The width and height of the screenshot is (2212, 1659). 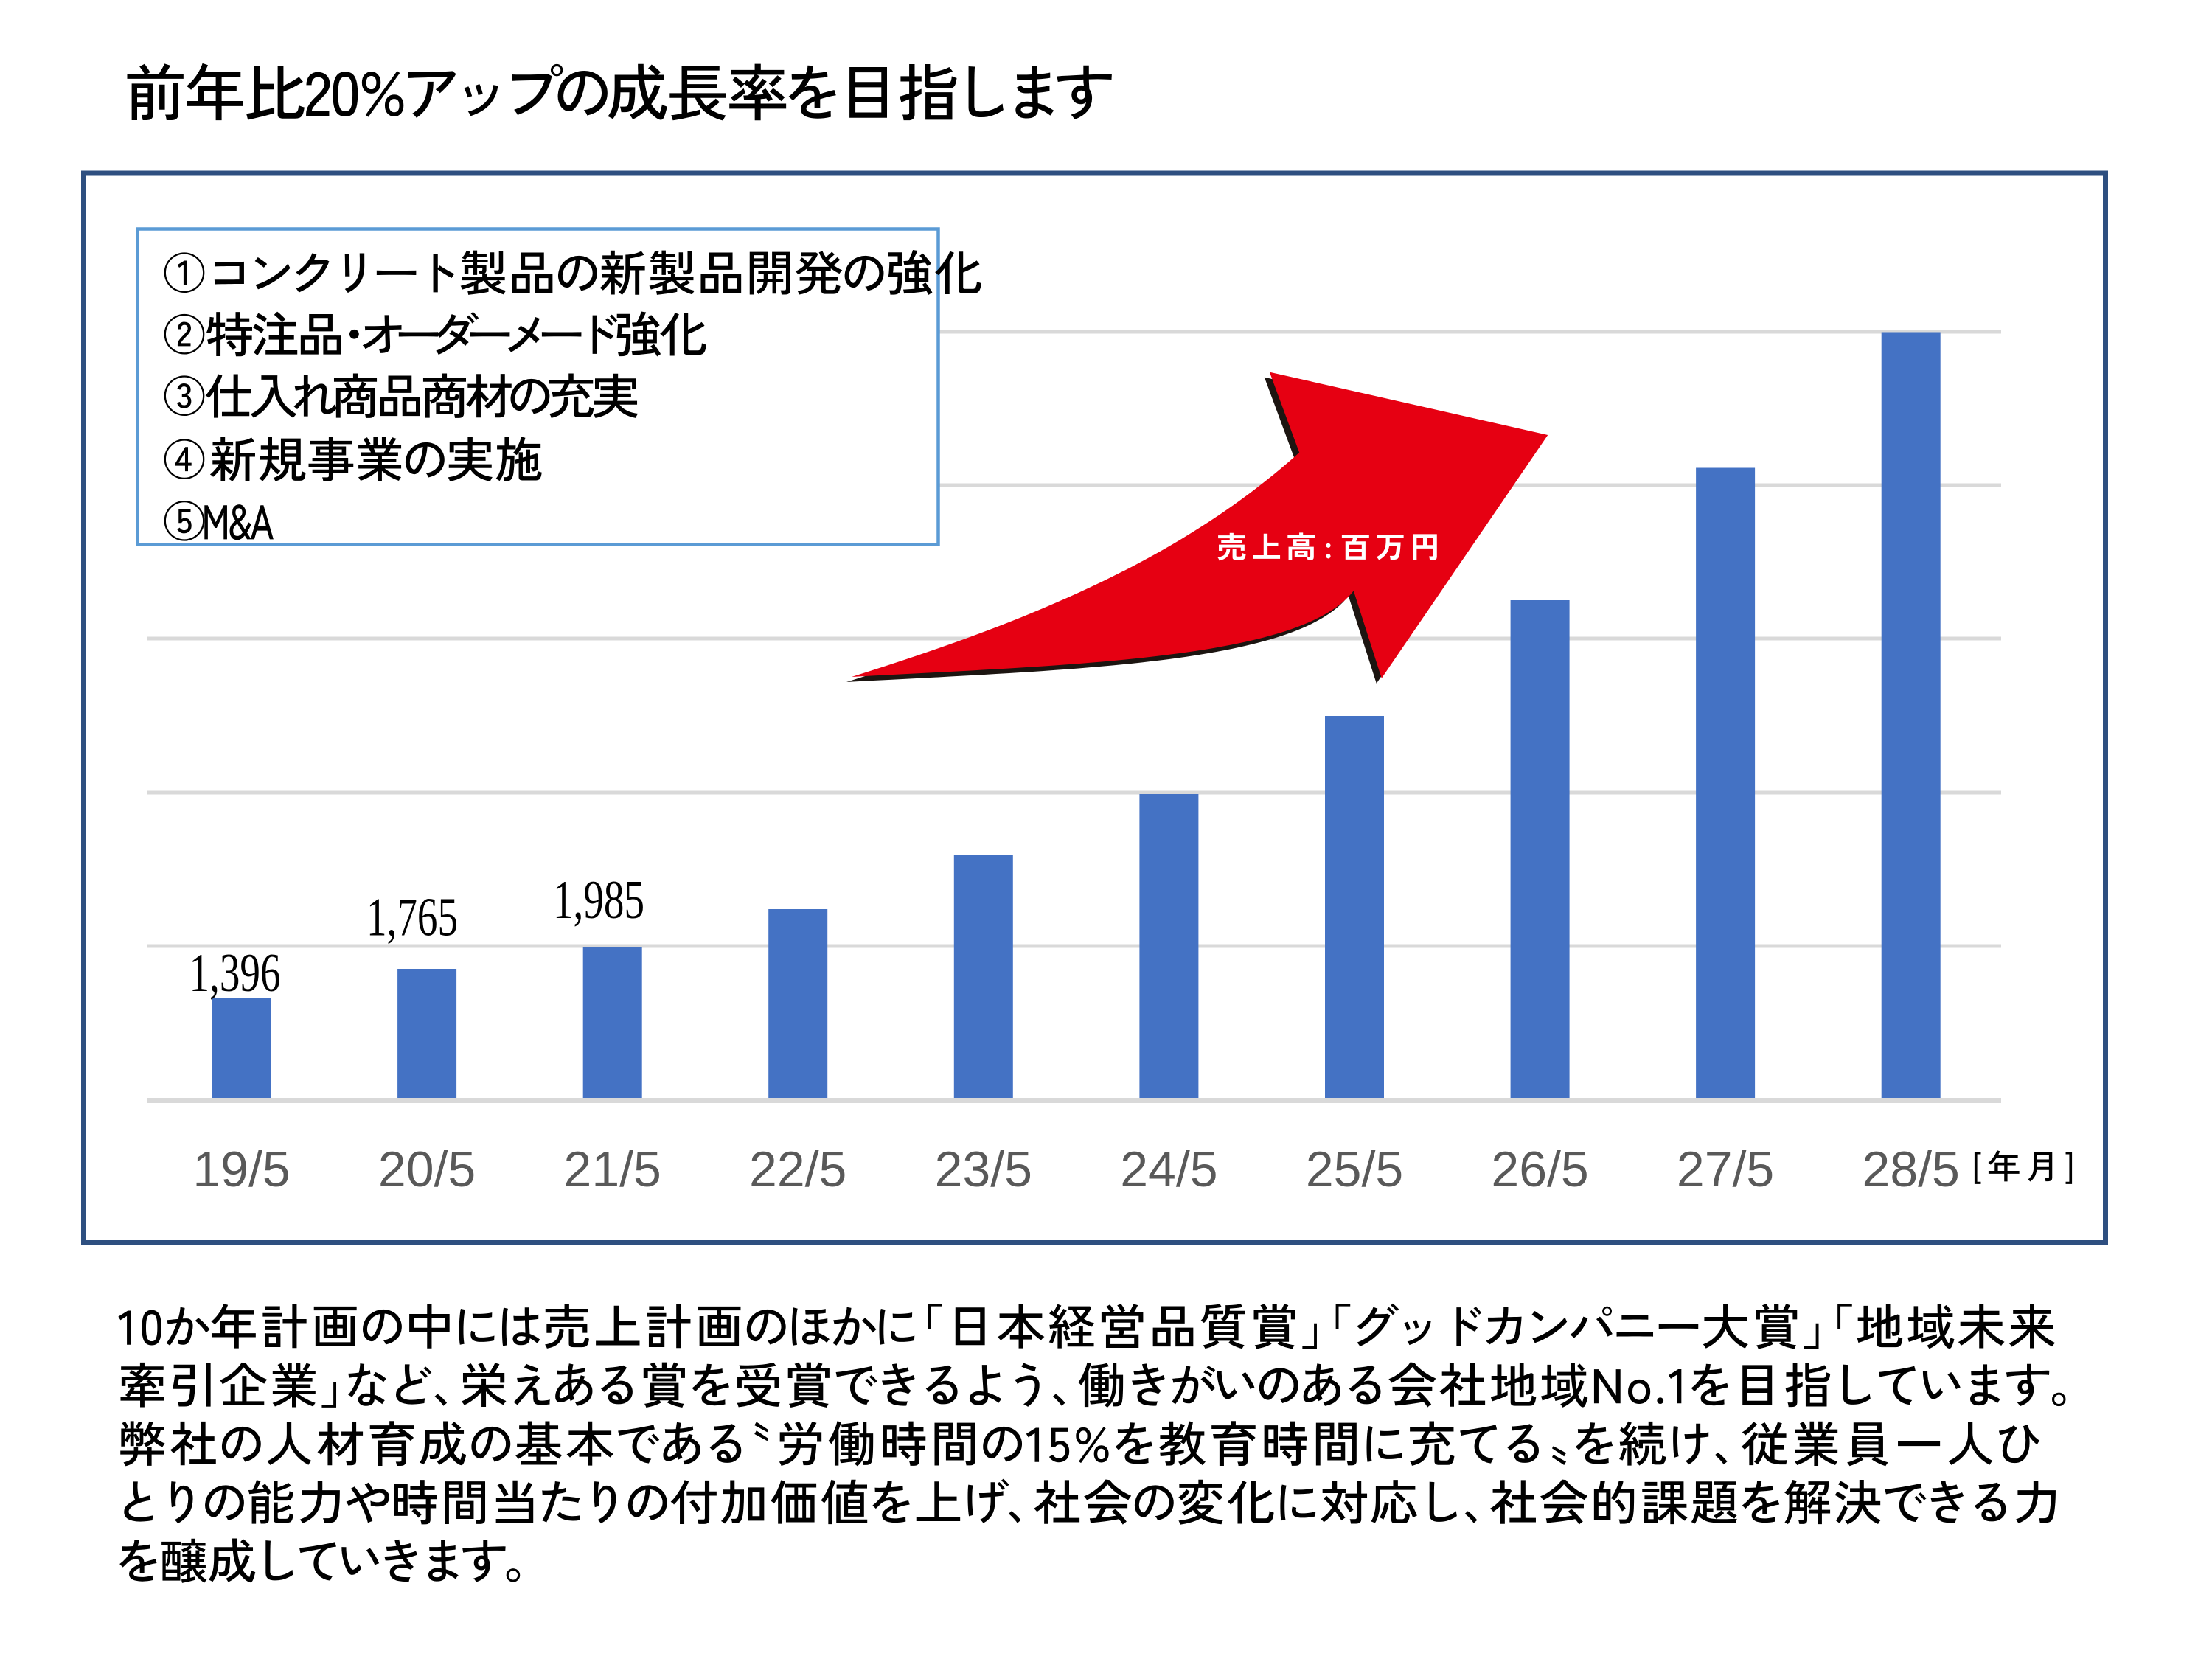 I want to click on svg-text: 27/5, so click(x=1725, y=1169).